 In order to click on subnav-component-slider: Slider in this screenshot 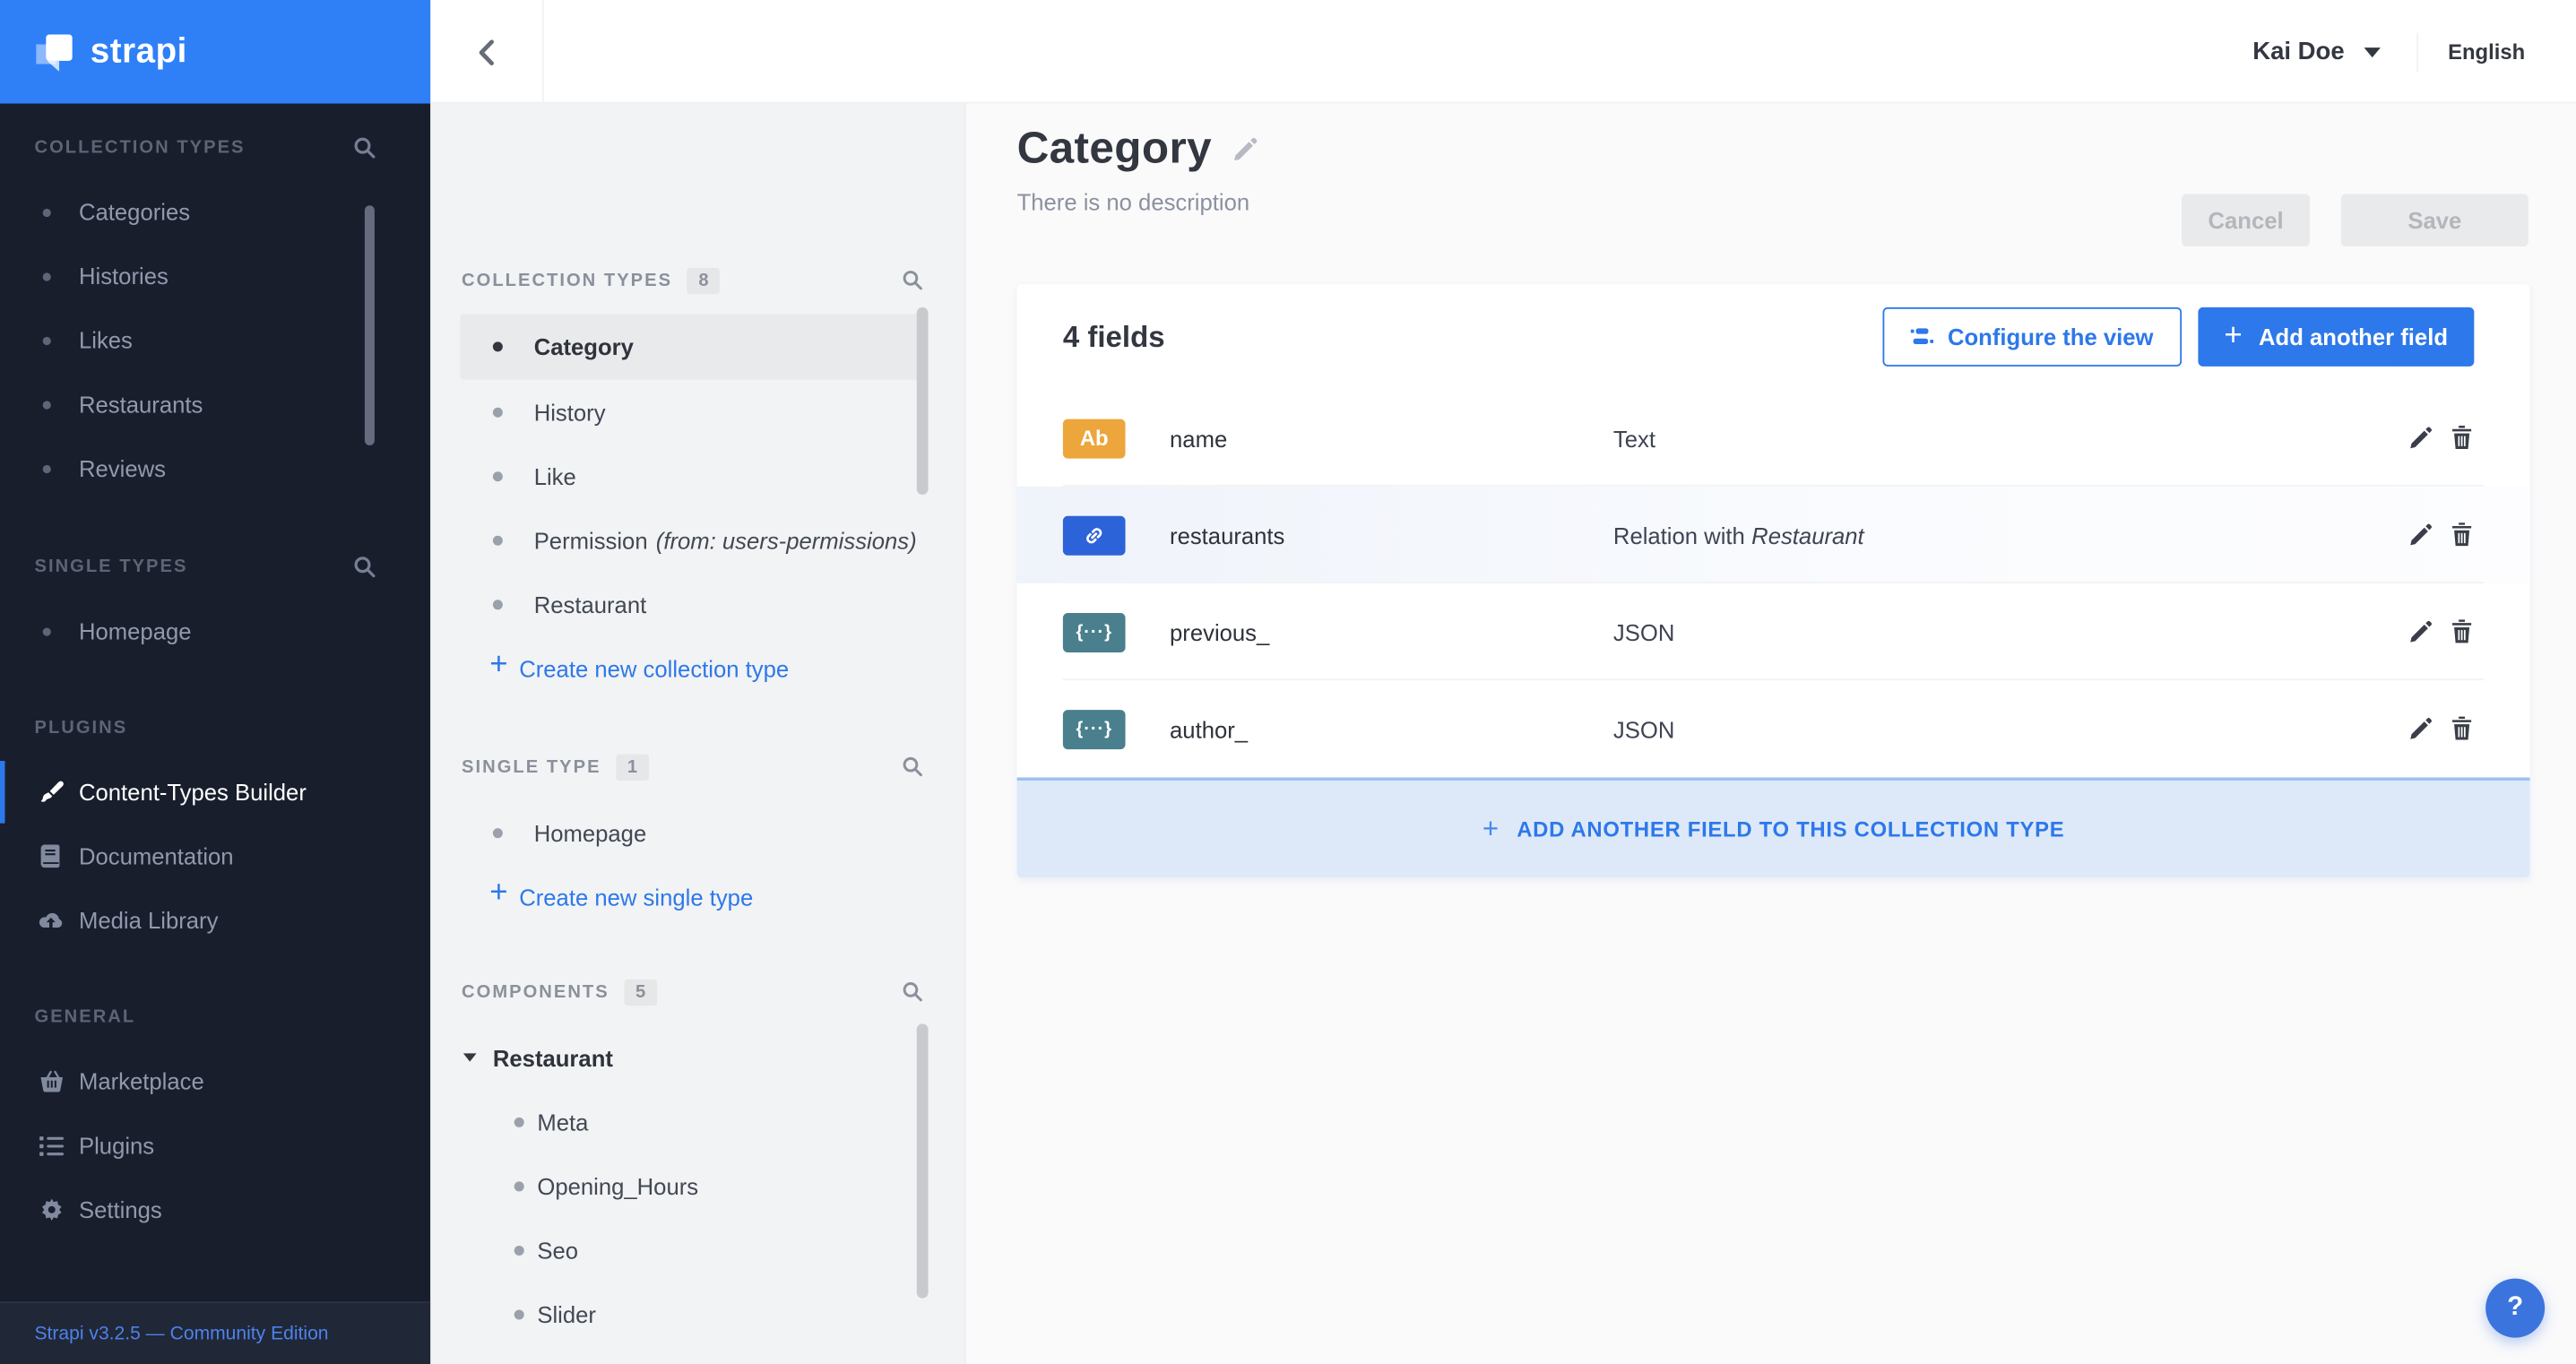, I will do `click(698, 1314)`.